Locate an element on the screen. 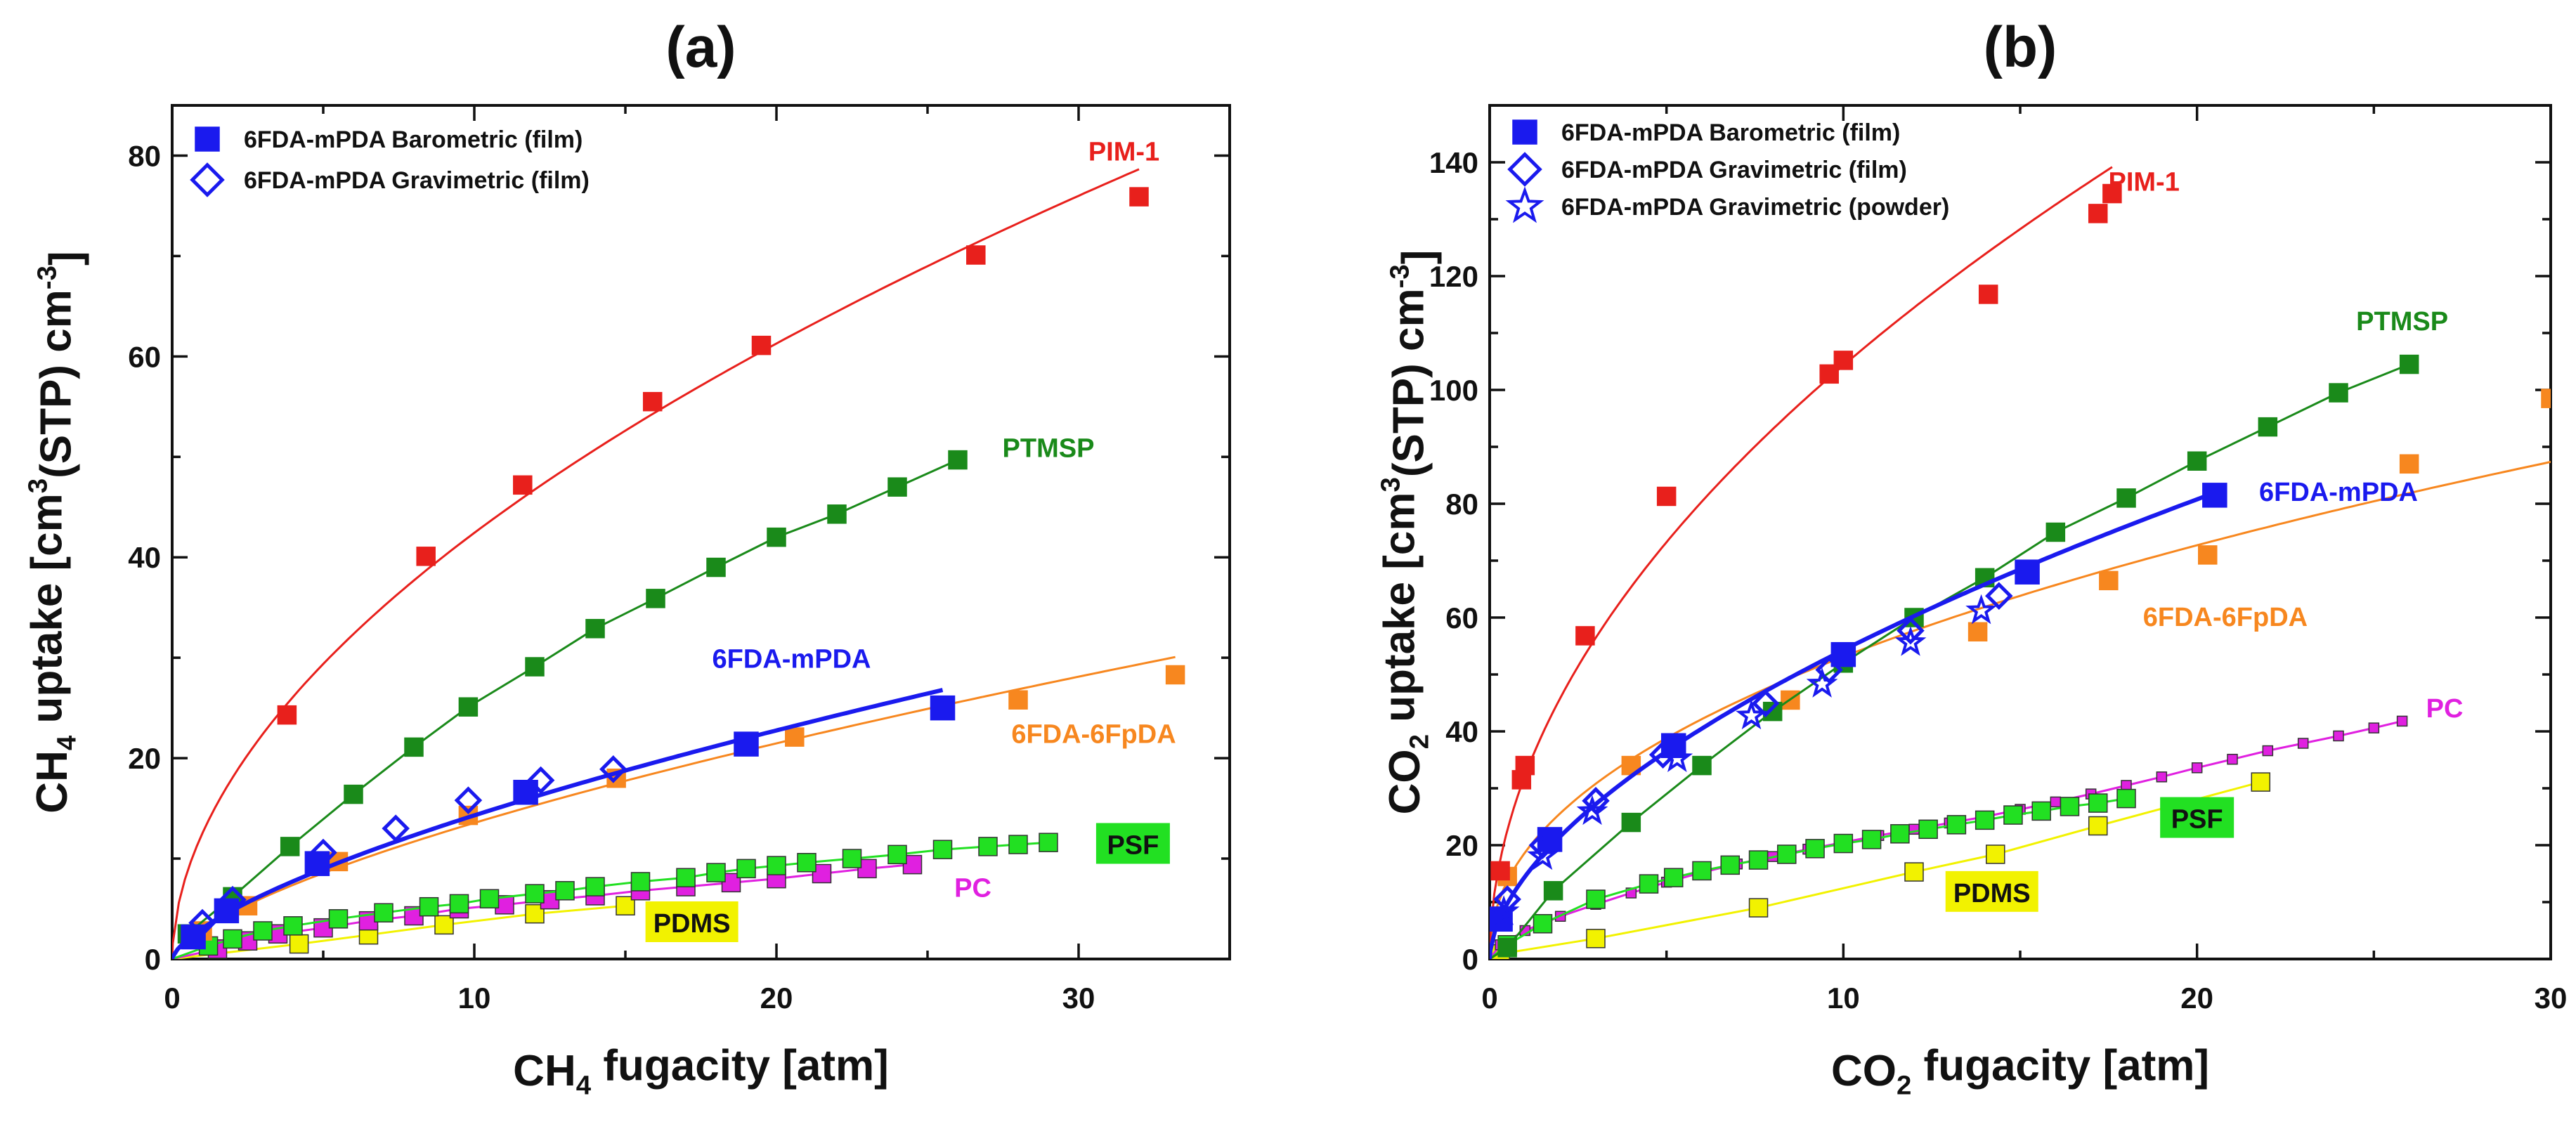 This screenshot has width=2576, height=1122. y-tick-label: 100 is located at coordinates (1453, 390).